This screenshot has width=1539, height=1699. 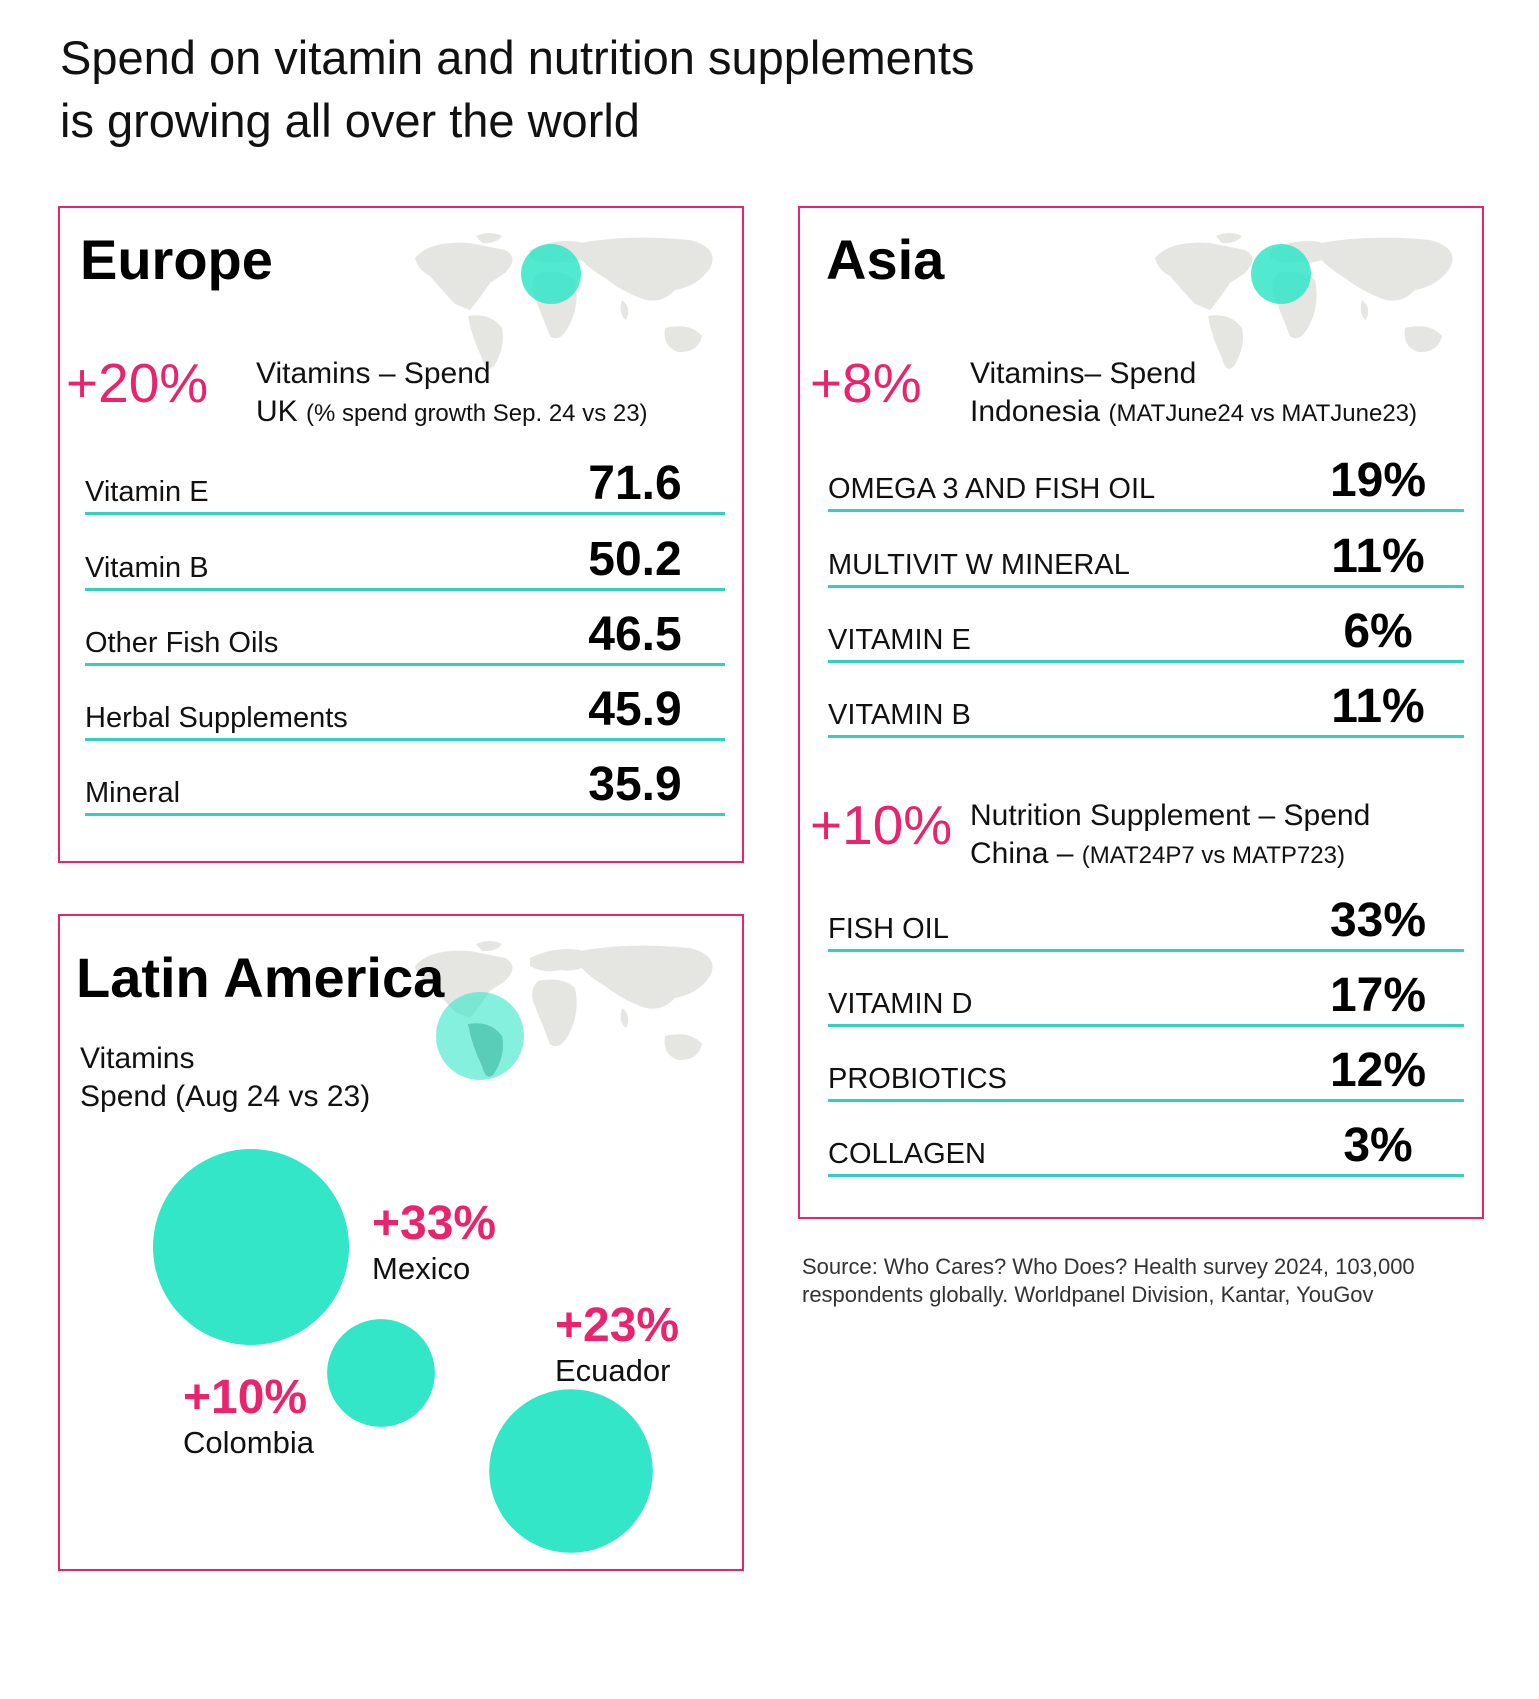 What do you see at coordinates (899, 640) in the screenshot?
I see `indonesia-row-label: VITAMIN E` at bounding box center [899, 640].